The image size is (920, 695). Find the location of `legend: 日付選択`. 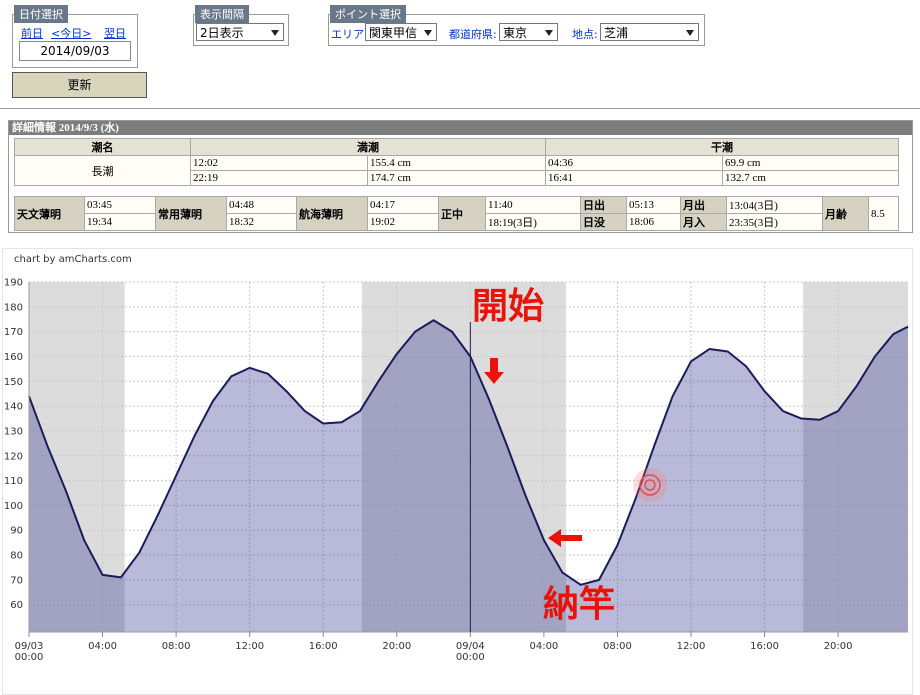

legend: 日付選択 is located at coordinates (41, 14).